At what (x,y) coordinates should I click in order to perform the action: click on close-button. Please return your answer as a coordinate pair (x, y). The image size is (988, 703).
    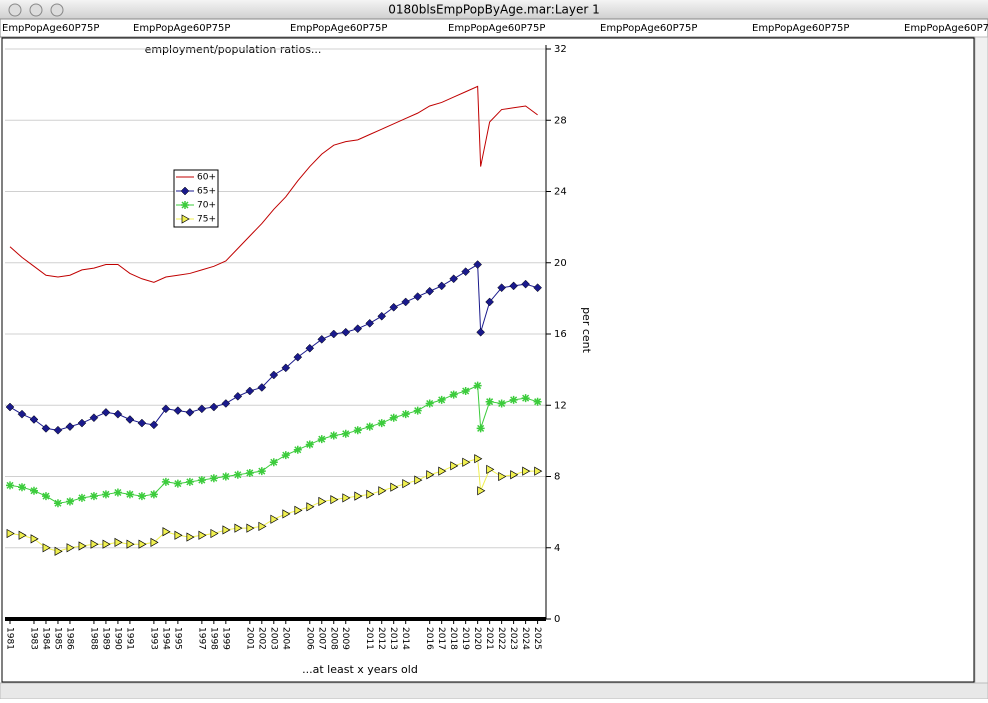
    Looking at the image, I should click on (15, 10).